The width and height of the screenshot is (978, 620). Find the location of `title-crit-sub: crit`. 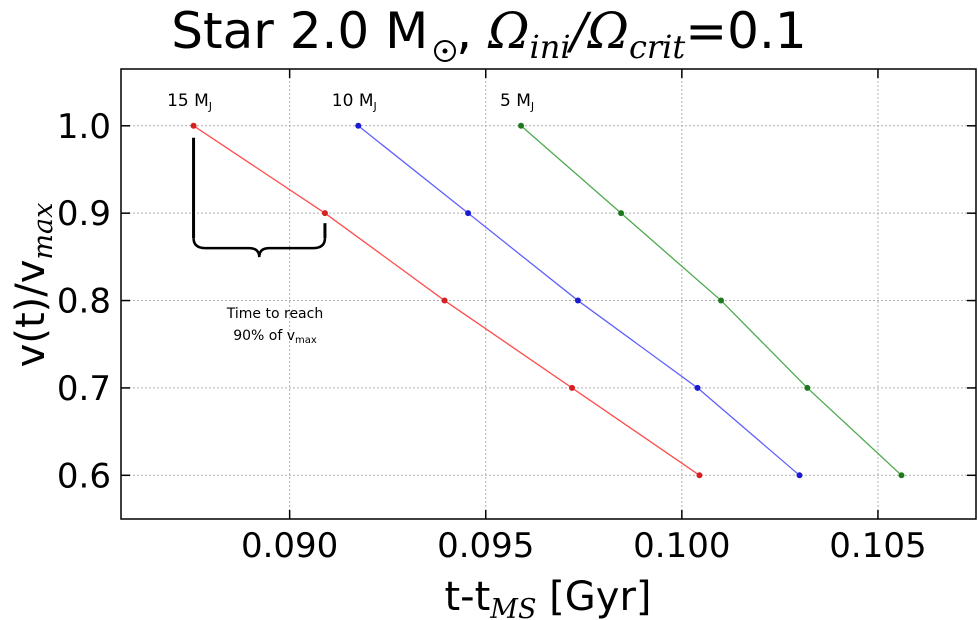

title-crit-sub: crit is located at coordinates (657, 47).